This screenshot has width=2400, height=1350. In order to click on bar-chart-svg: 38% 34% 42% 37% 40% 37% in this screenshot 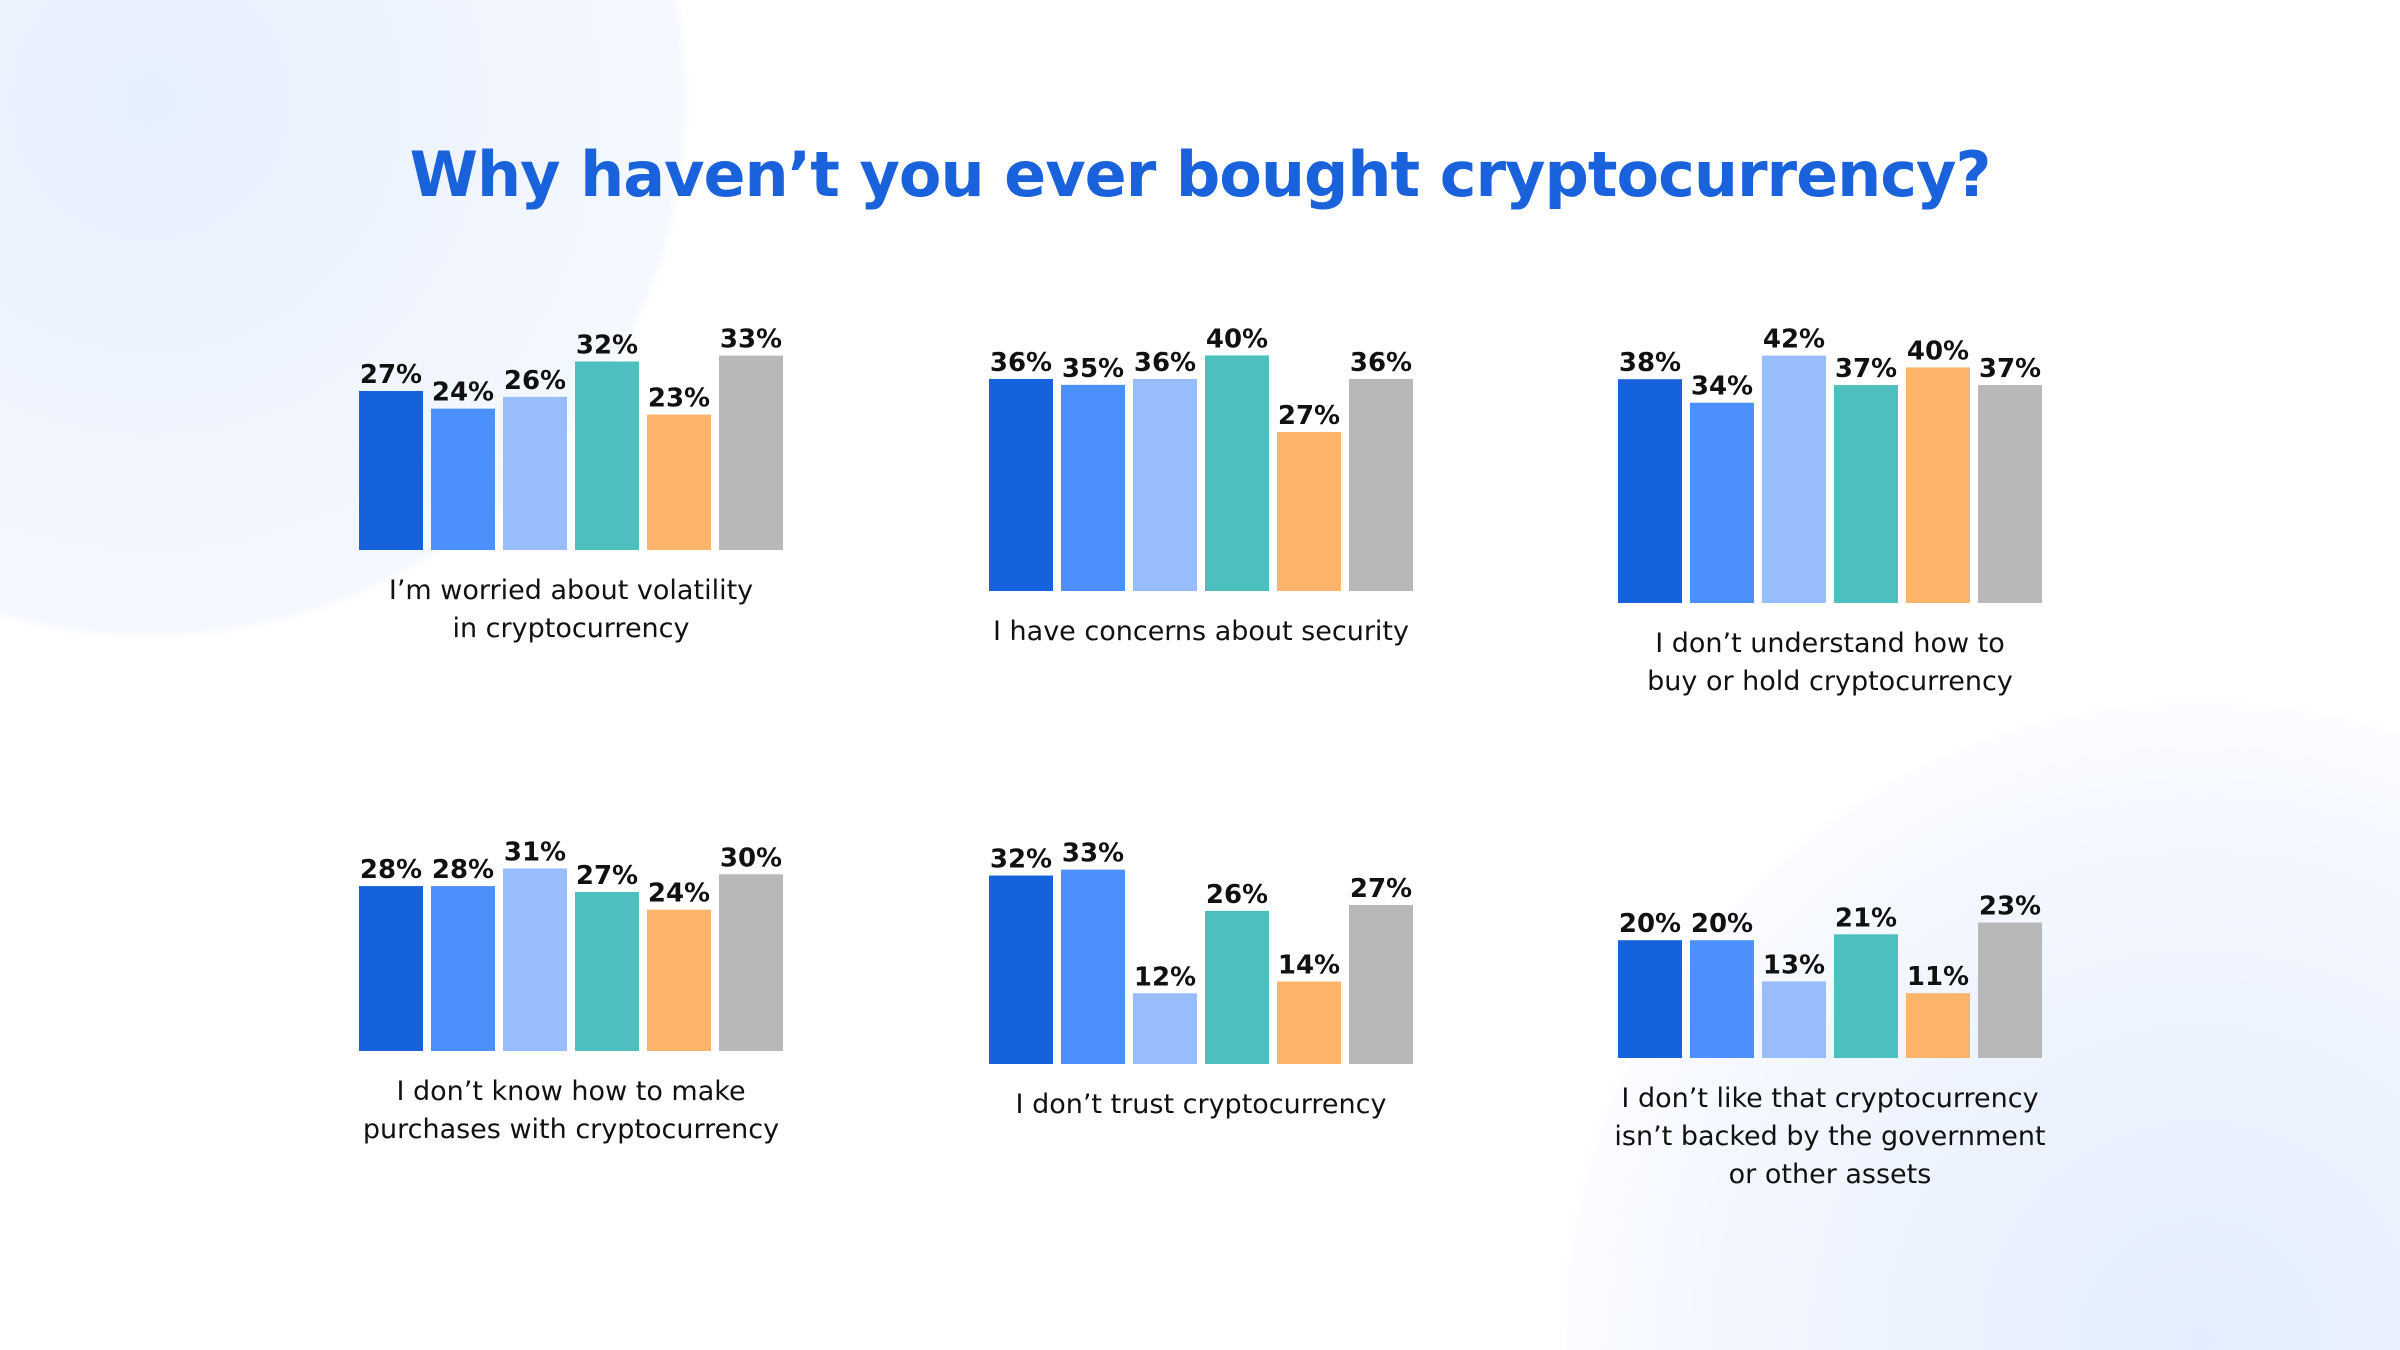, I will do `click(1830, 464)`.